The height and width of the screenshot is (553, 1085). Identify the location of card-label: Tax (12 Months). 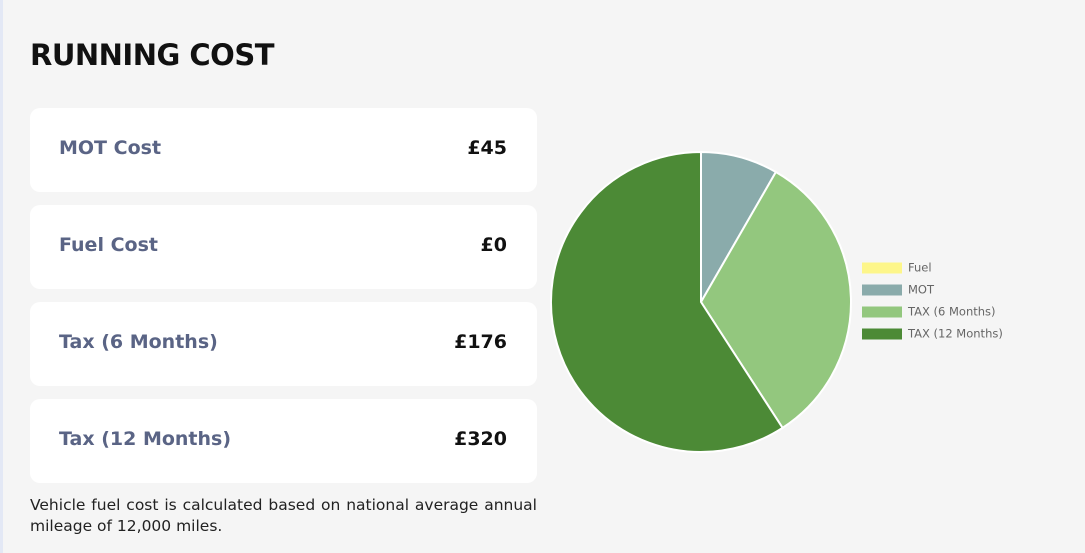
(145, 439).